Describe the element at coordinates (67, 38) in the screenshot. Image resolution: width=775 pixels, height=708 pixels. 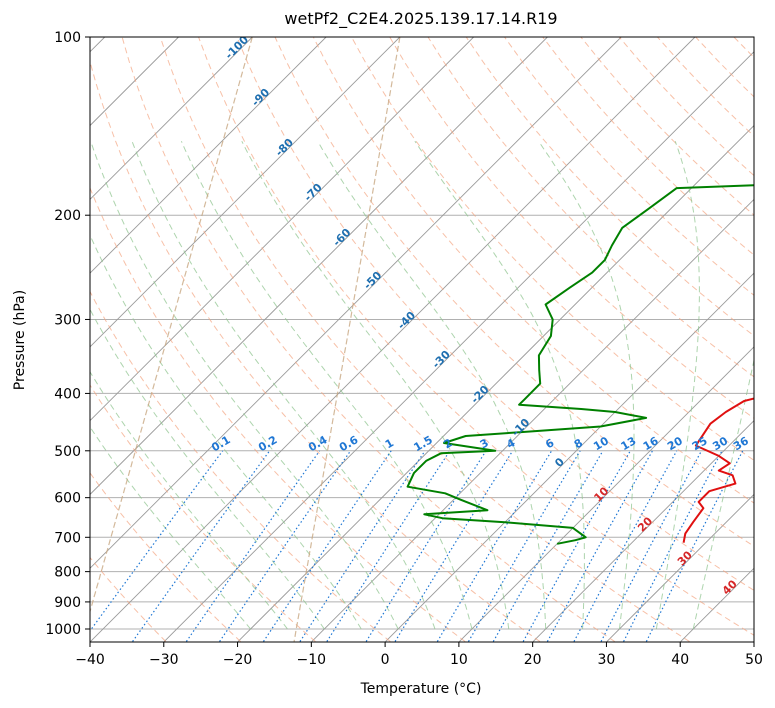
I see `y-tick-label: 100` at that location.